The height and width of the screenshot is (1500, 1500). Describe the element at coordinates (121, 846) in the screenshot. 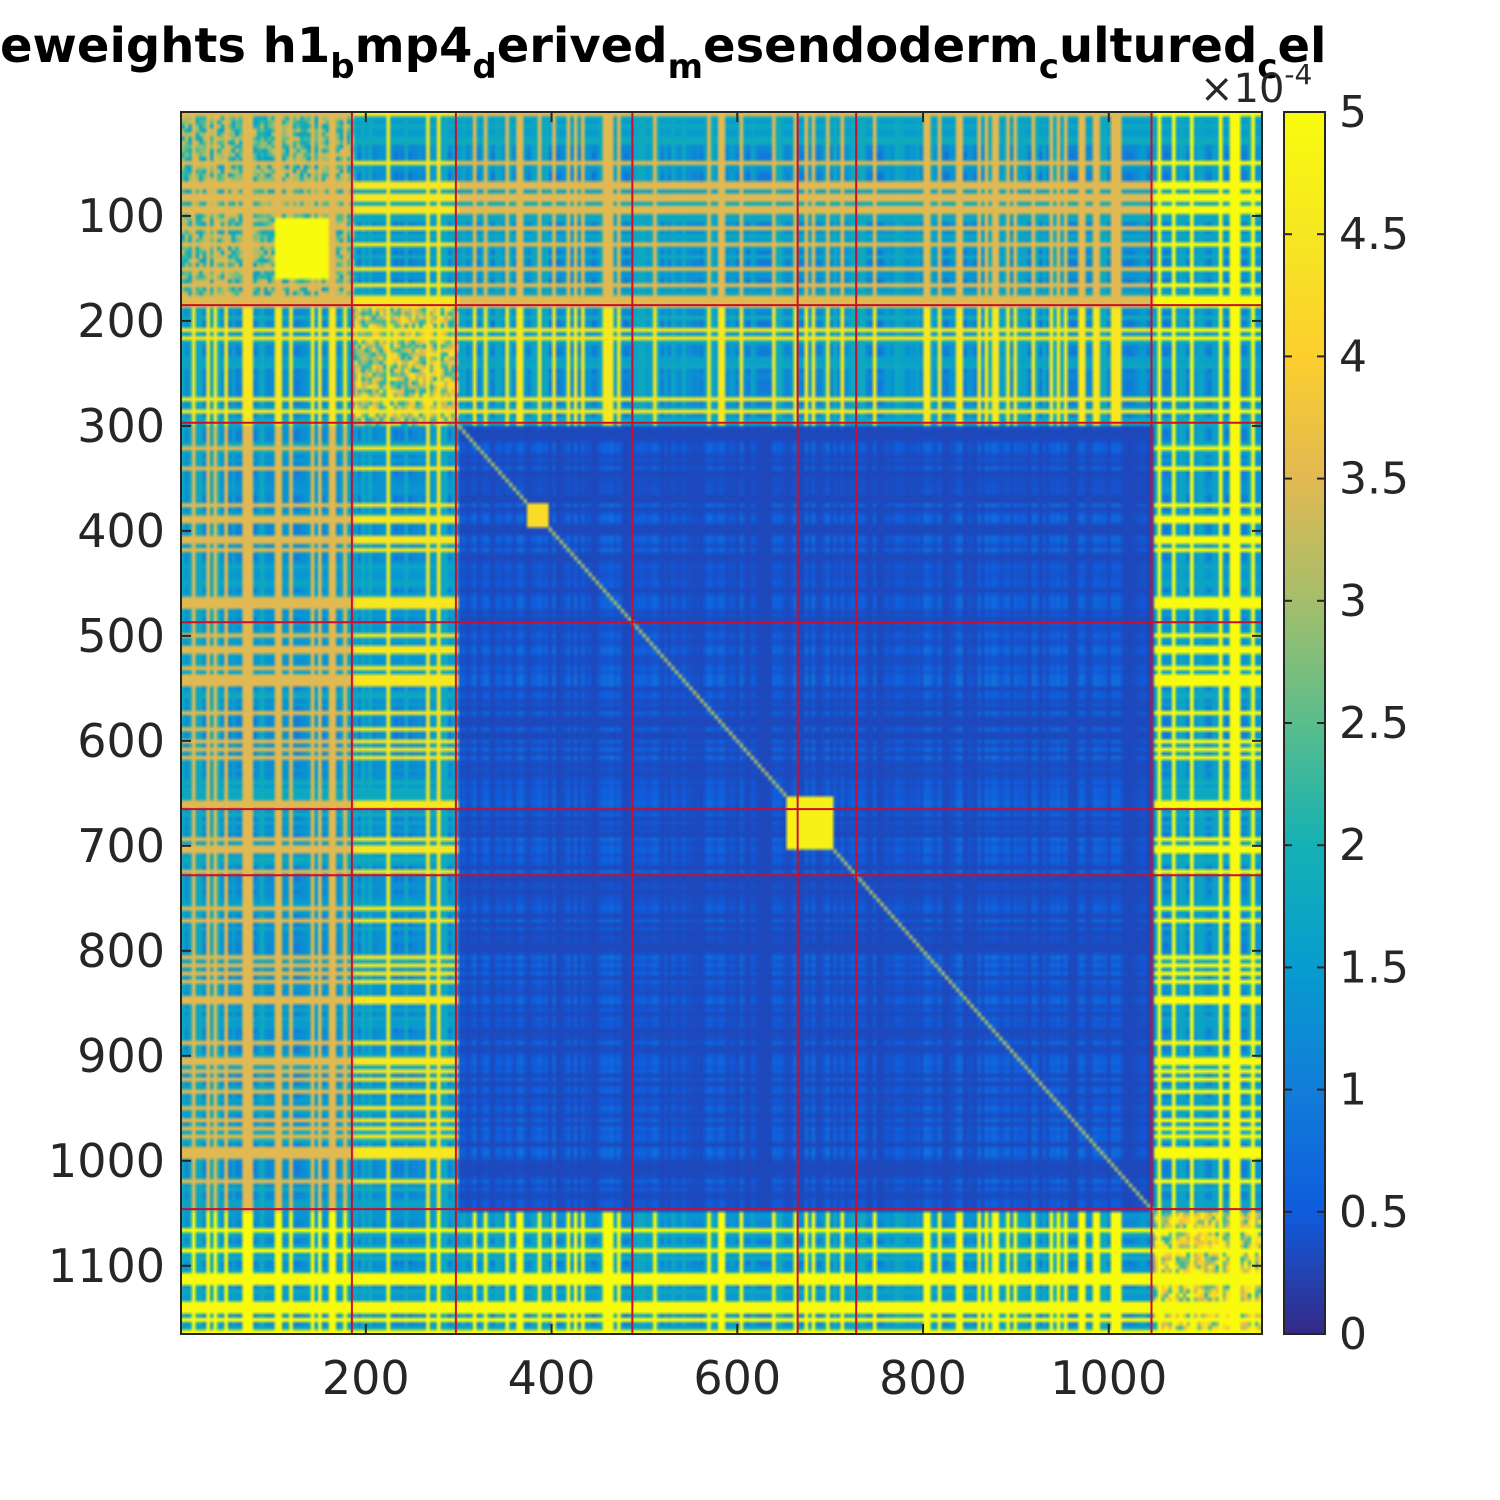

I see `y-tick-label: 700` at that location.